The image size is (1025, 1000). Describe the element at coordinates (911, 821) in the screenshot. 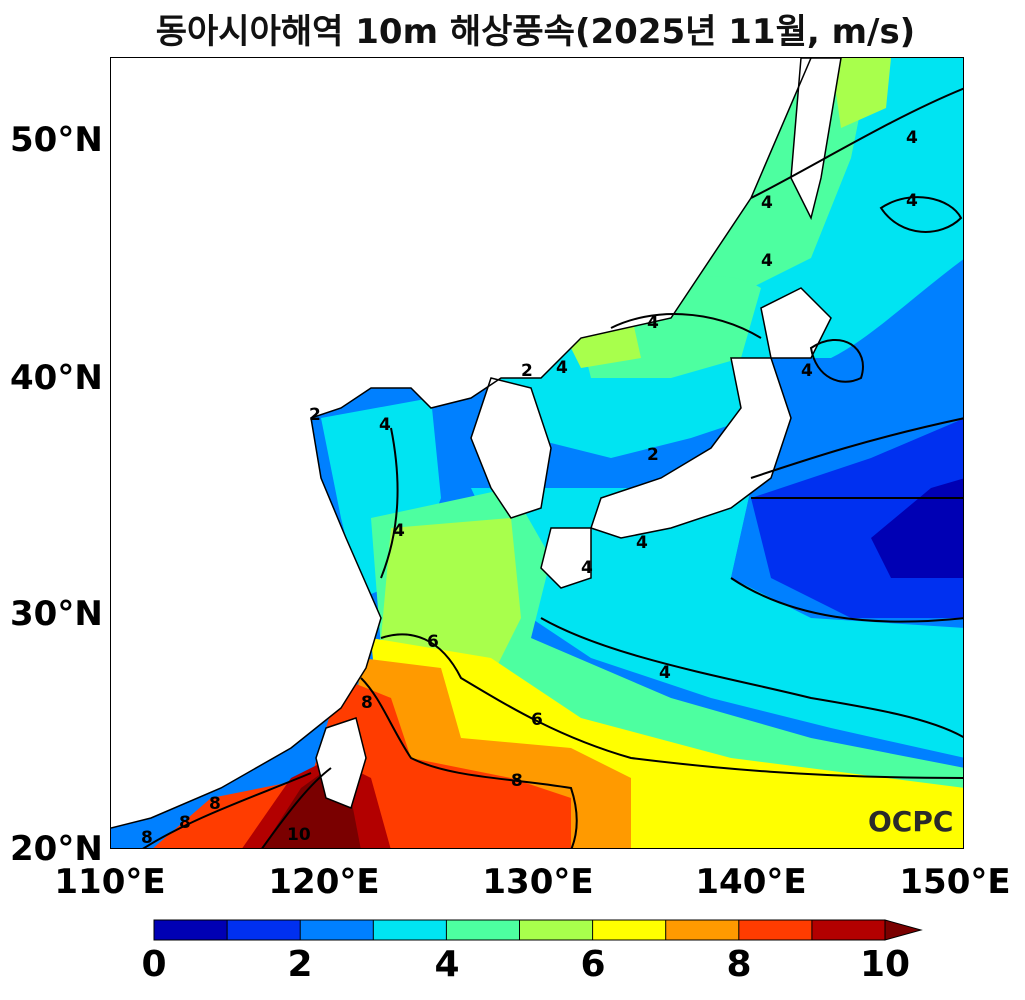

I see `ocpc-watermark: OCPC` at that location.